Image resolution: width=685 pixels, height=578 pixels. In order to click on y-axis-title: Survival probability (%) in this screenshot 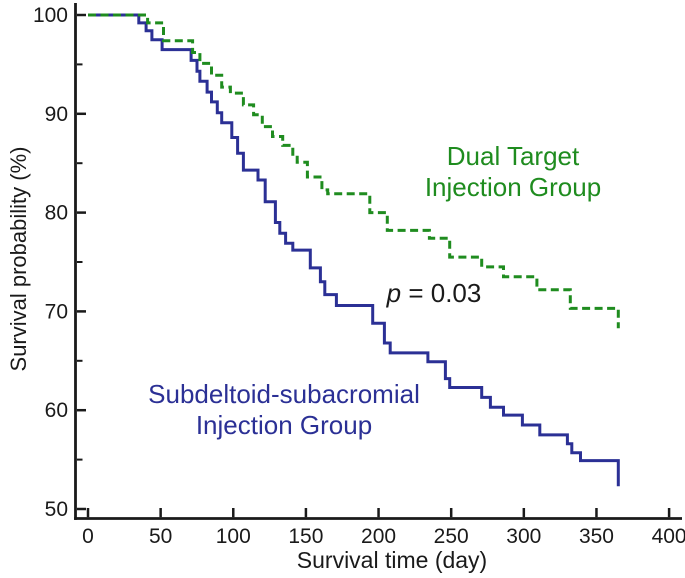, I will do `click(18, 259)`.